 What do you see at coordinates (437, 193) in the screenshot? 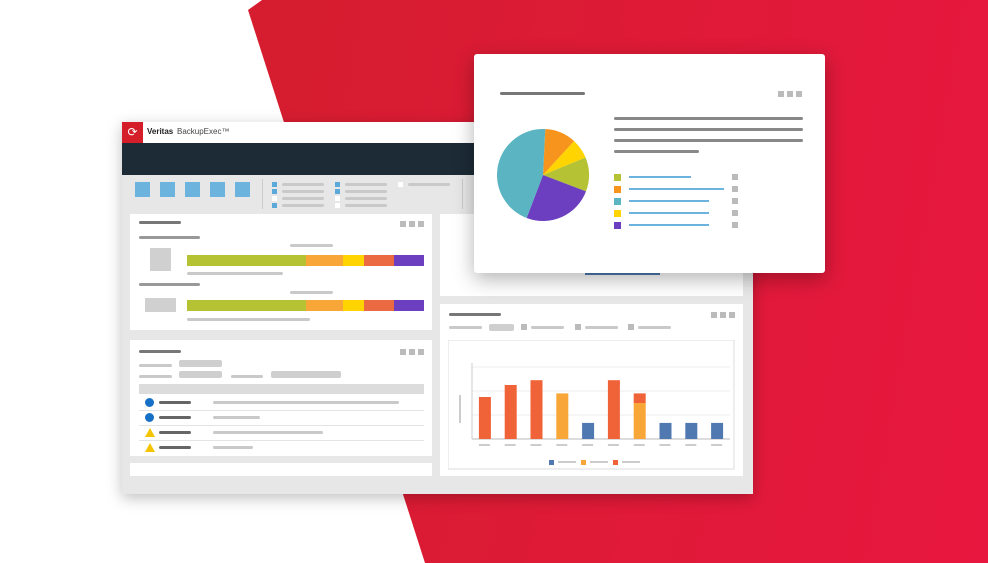
I see `toolbar` at bounding box center [437, 193].